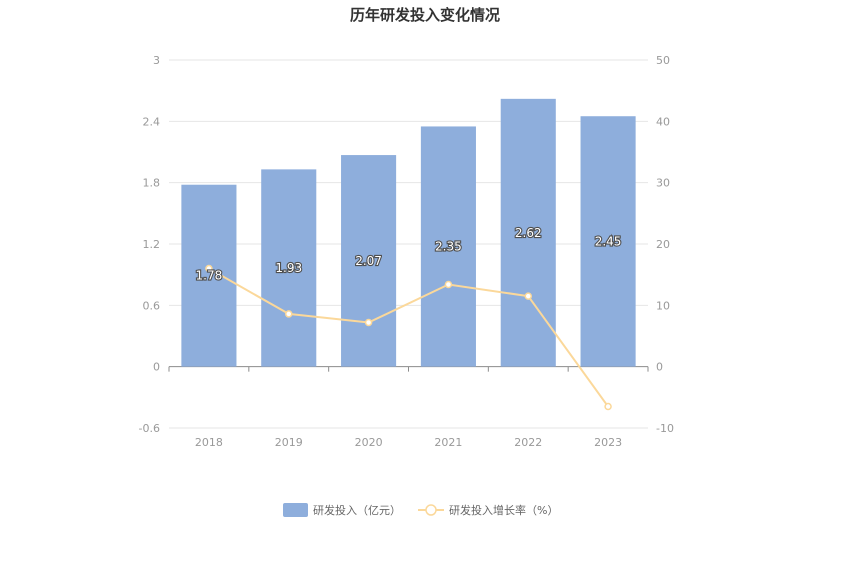 Image resolution: width=850 pixels, height=574 pixels. Describe the element at coordinates (149, 428) in the screenshot. I see `left-axis-tick-label: -0.6` at that location.